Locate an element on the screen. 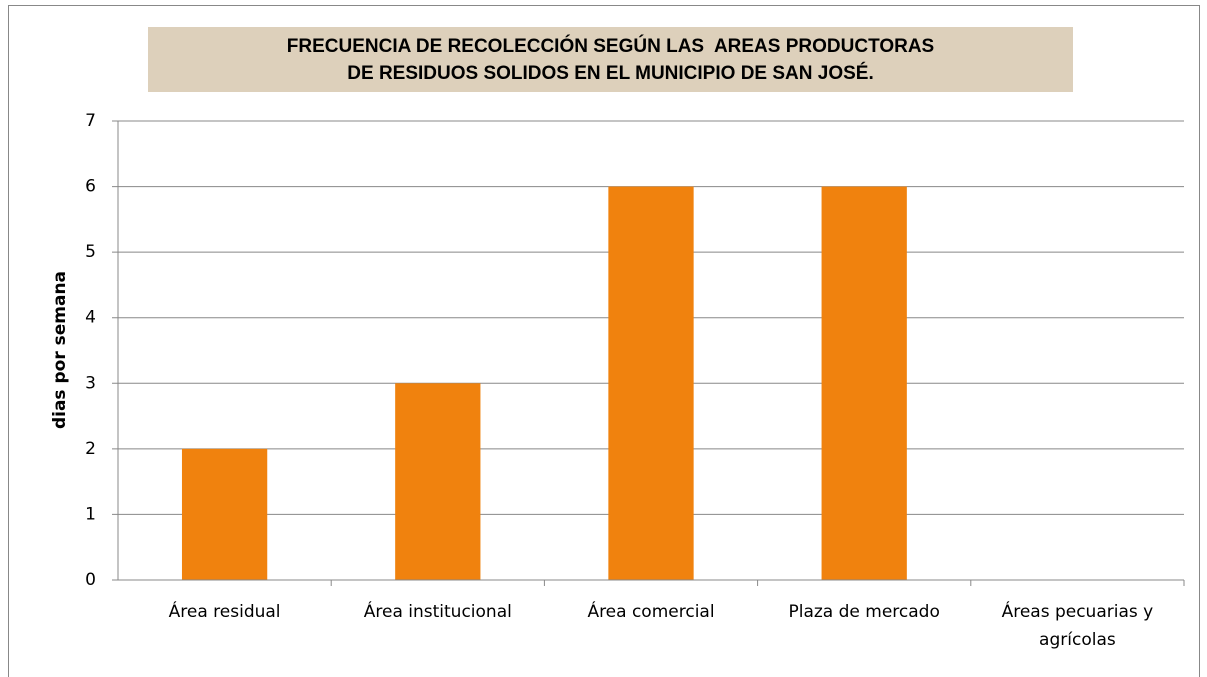 Image resolution: width=1207 pixels, height=677 pixels. x-tick-label: Áreas pecuarias y agrícolas is located at coordinates (1077, 626).